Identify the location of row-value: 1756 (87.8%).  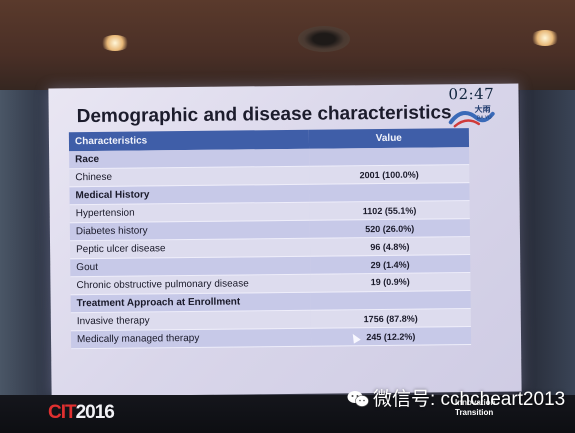
(390, 318).